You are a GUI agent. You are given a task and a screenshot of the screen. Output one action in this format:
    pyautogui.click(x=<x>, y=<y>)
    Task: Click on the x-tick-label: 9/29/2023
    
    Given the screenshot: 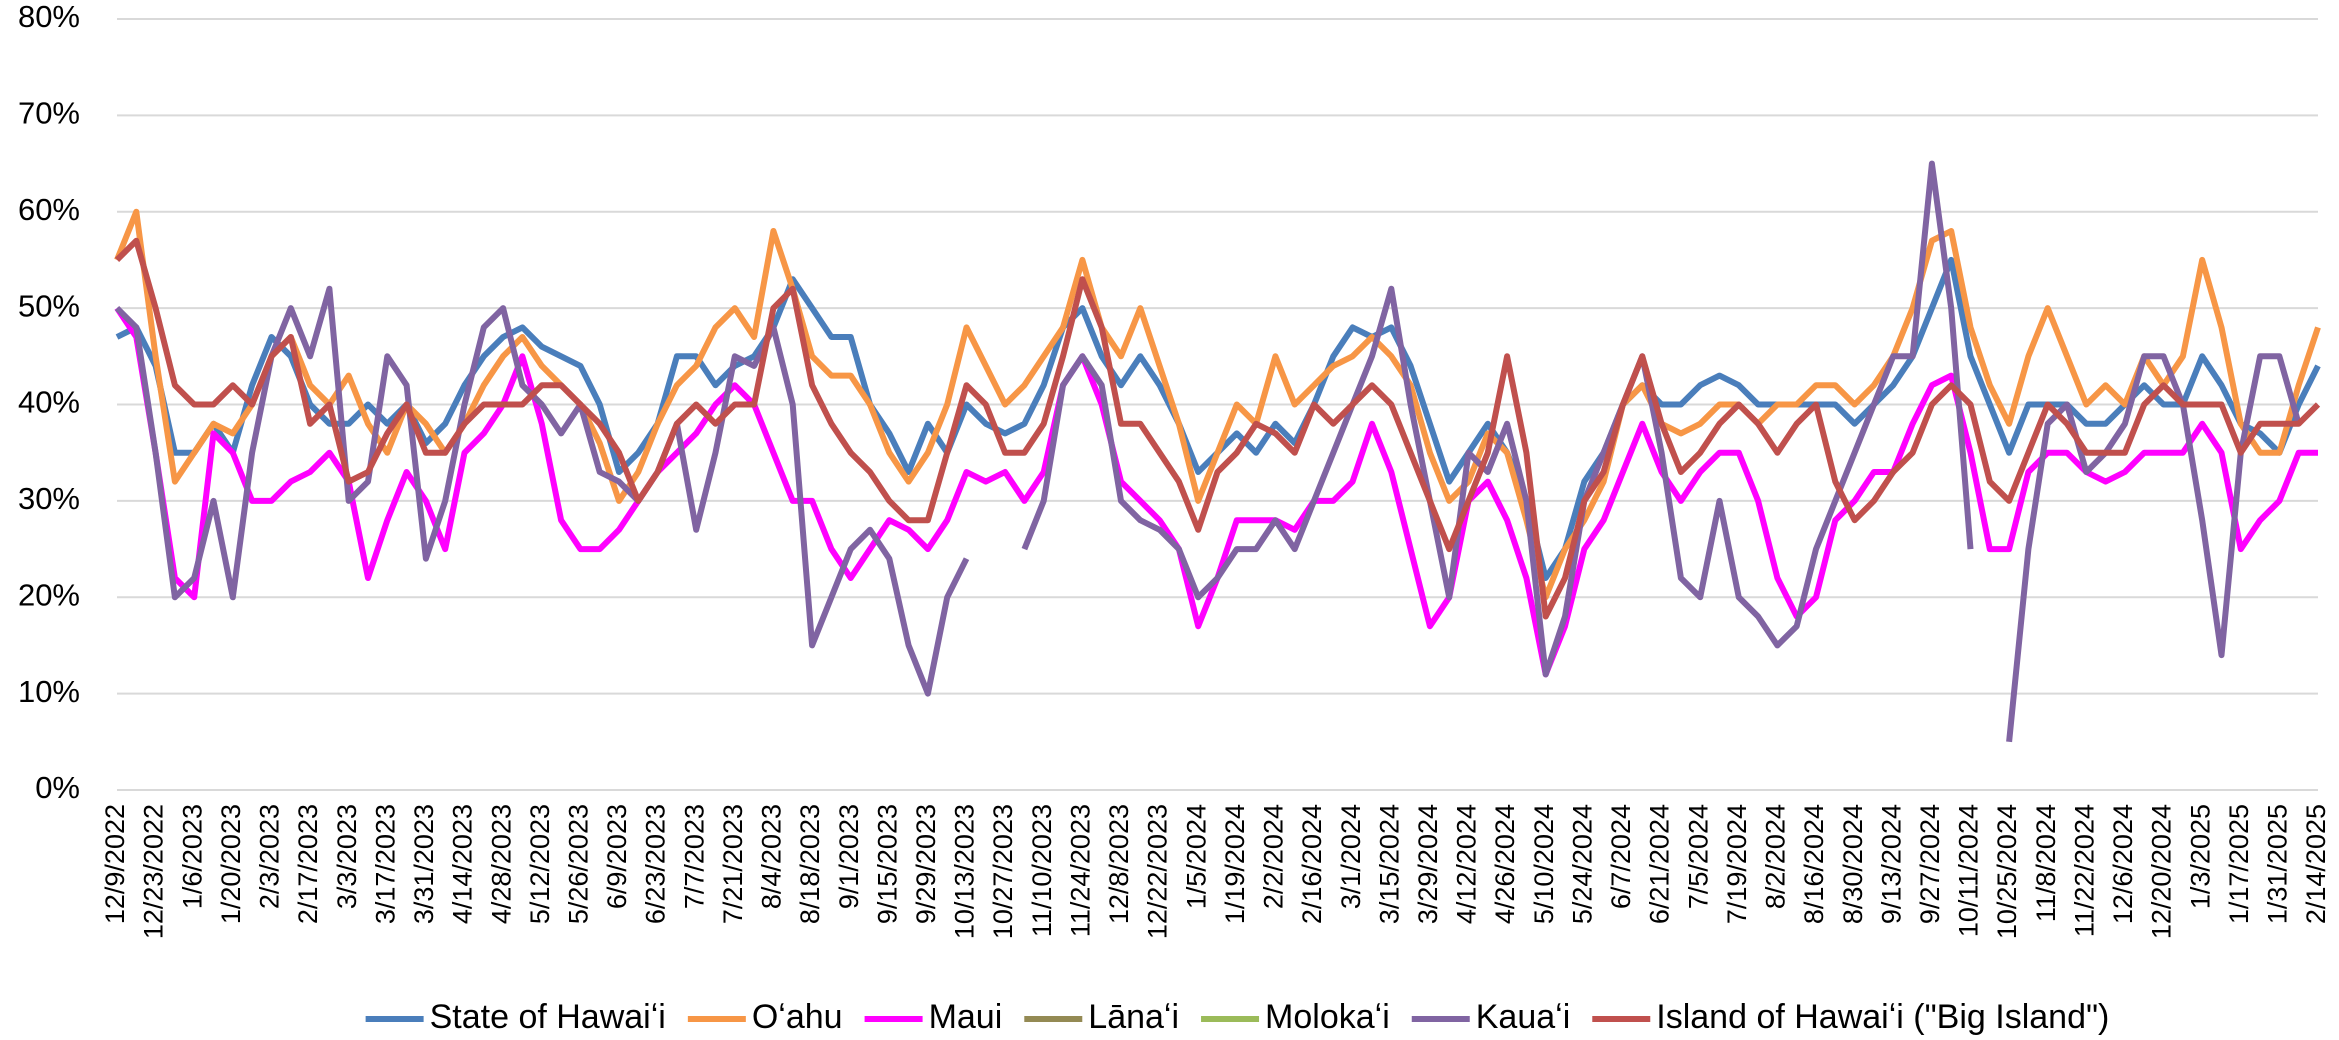 What is the action you would take?
    pyautogui.click(x=926, y=864)
    